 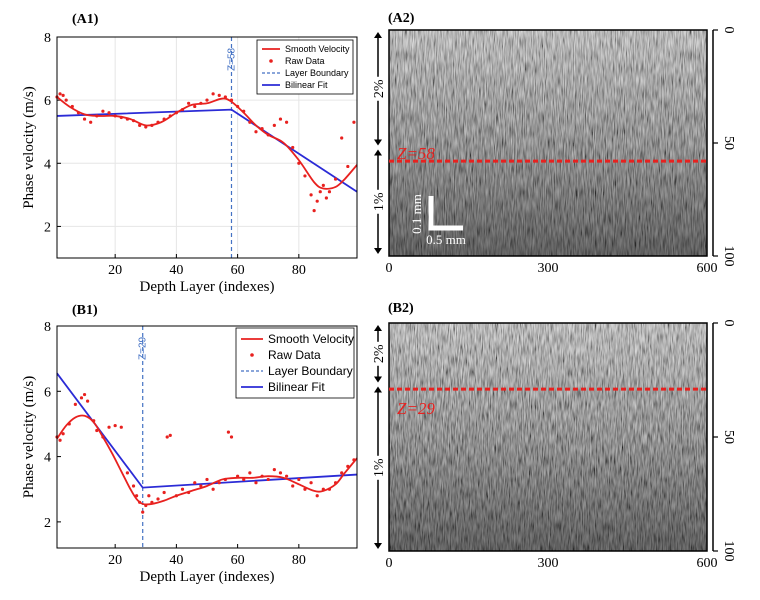 I want to click on boundary-label-b2: Z=29, so click(x=416, y=408).